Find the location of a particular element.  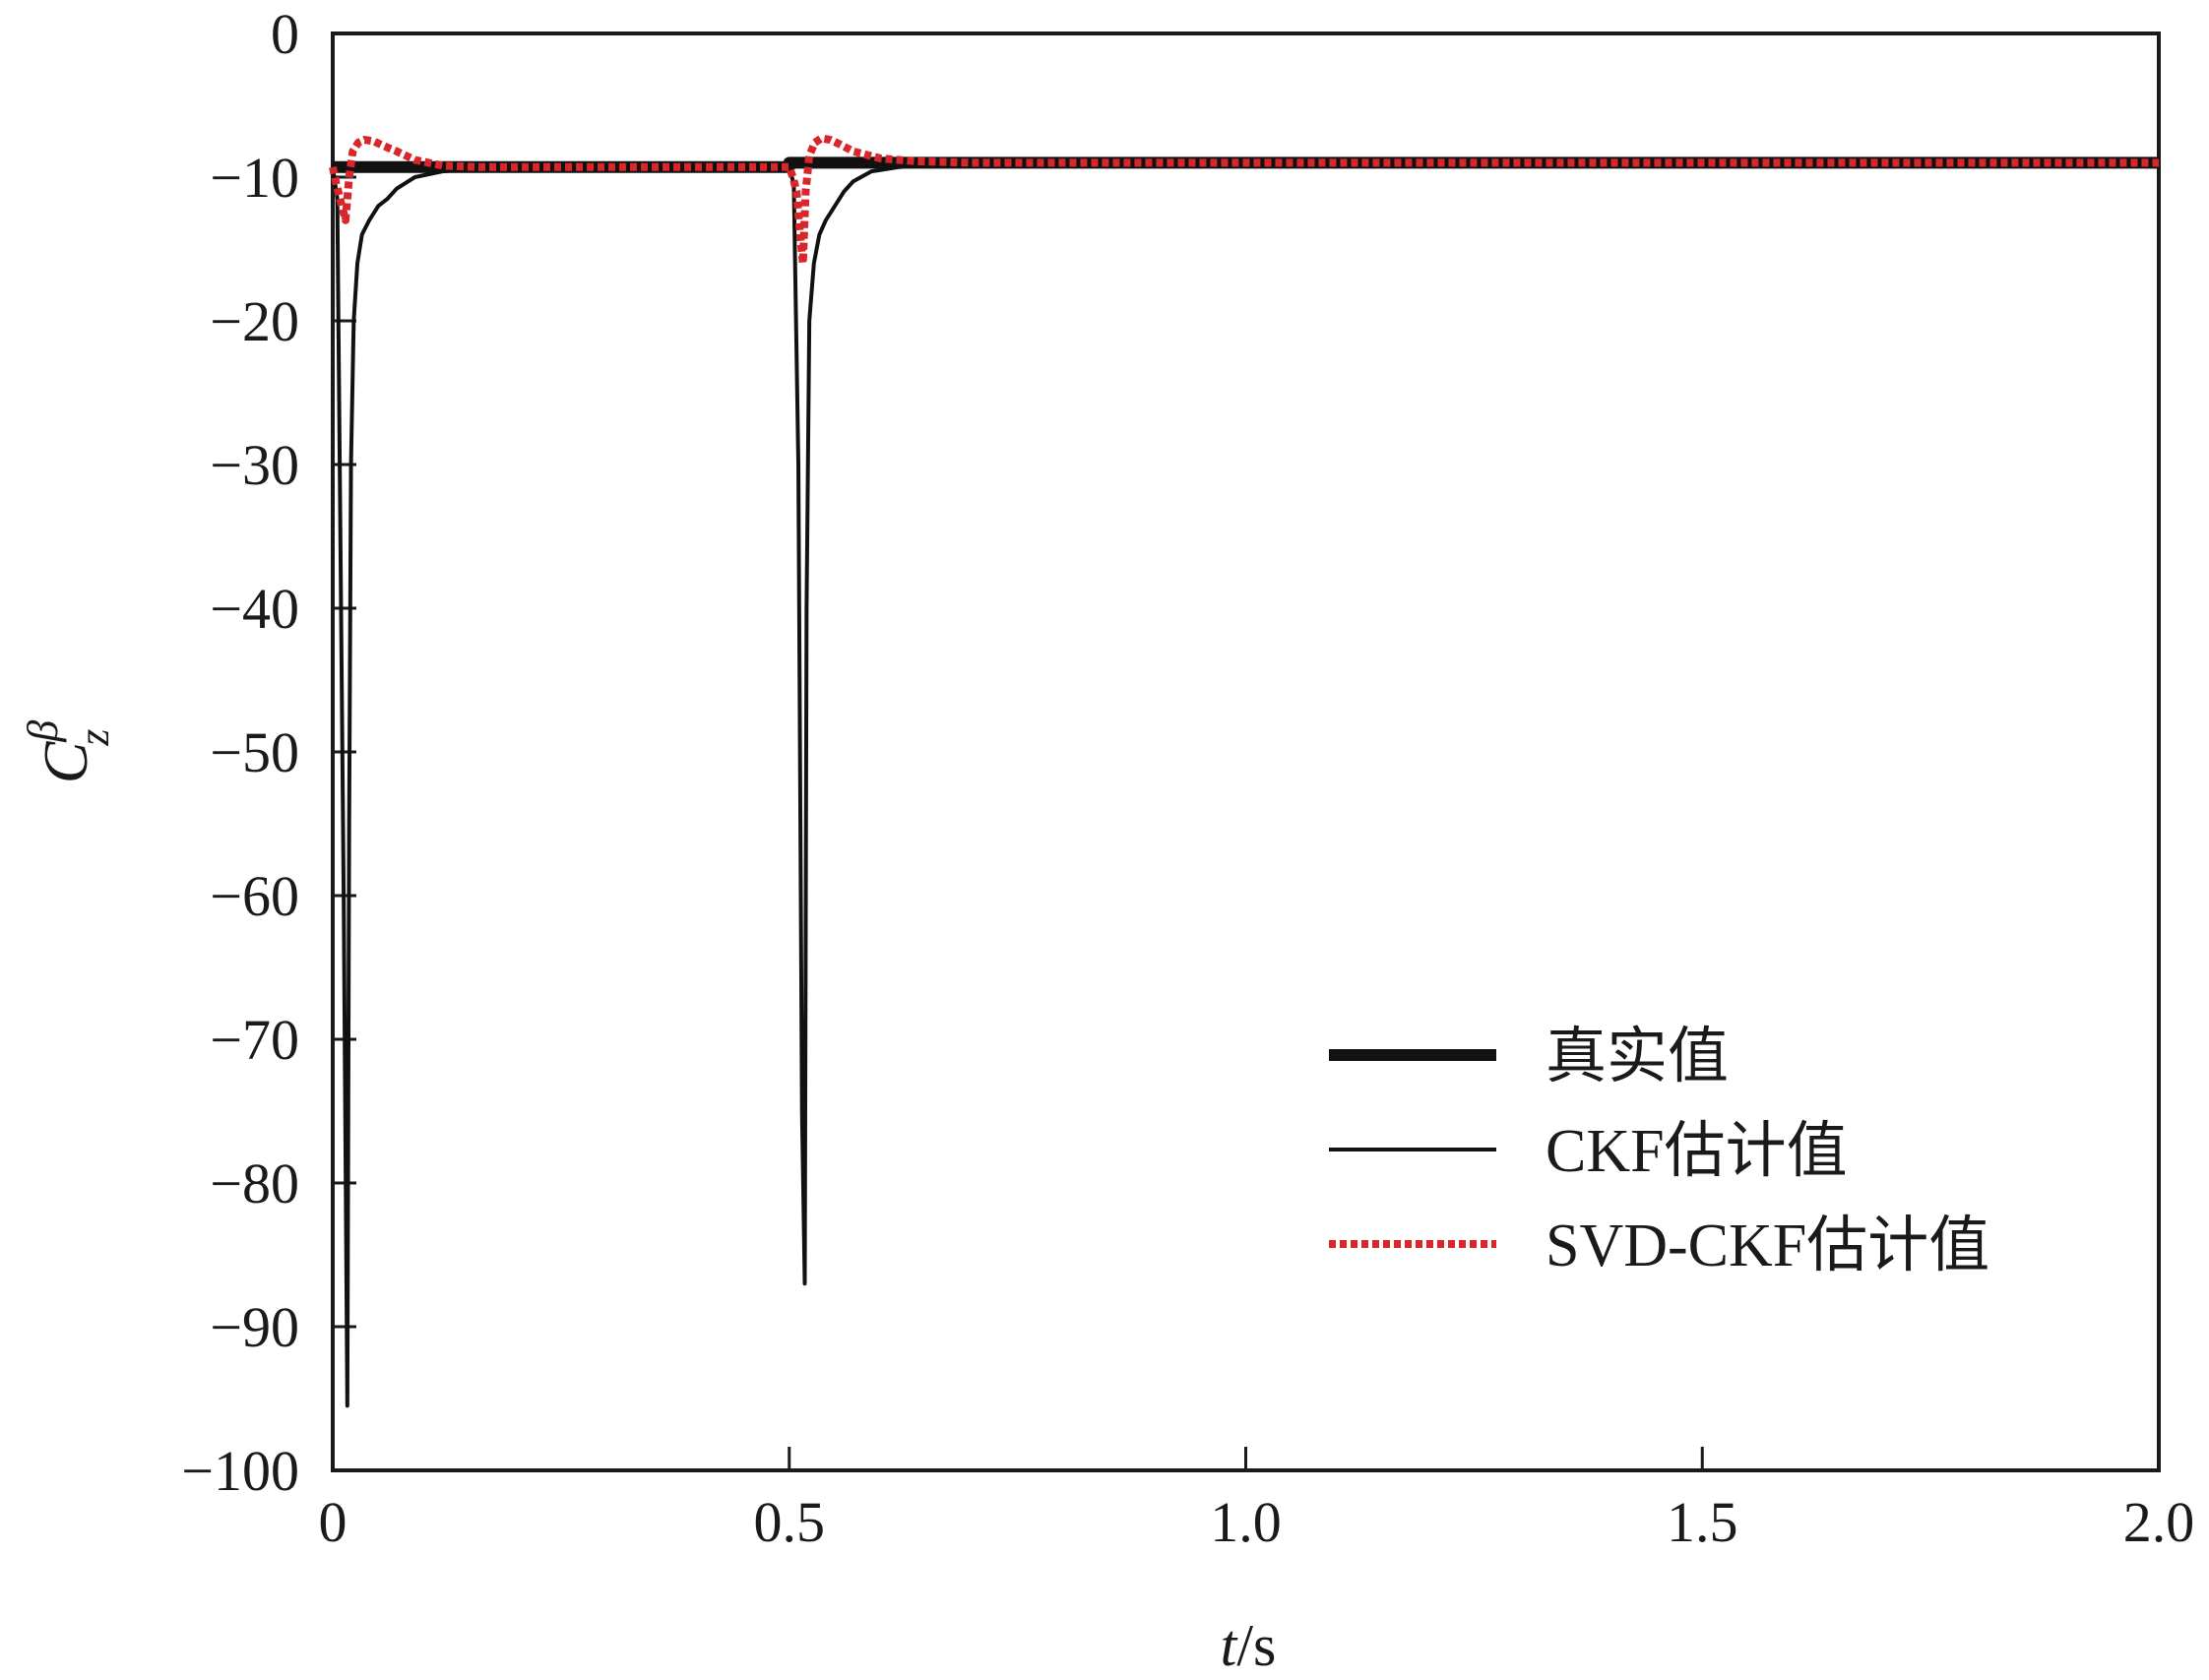

y-tick-label: −100 is located at coordinates (240, 1471).